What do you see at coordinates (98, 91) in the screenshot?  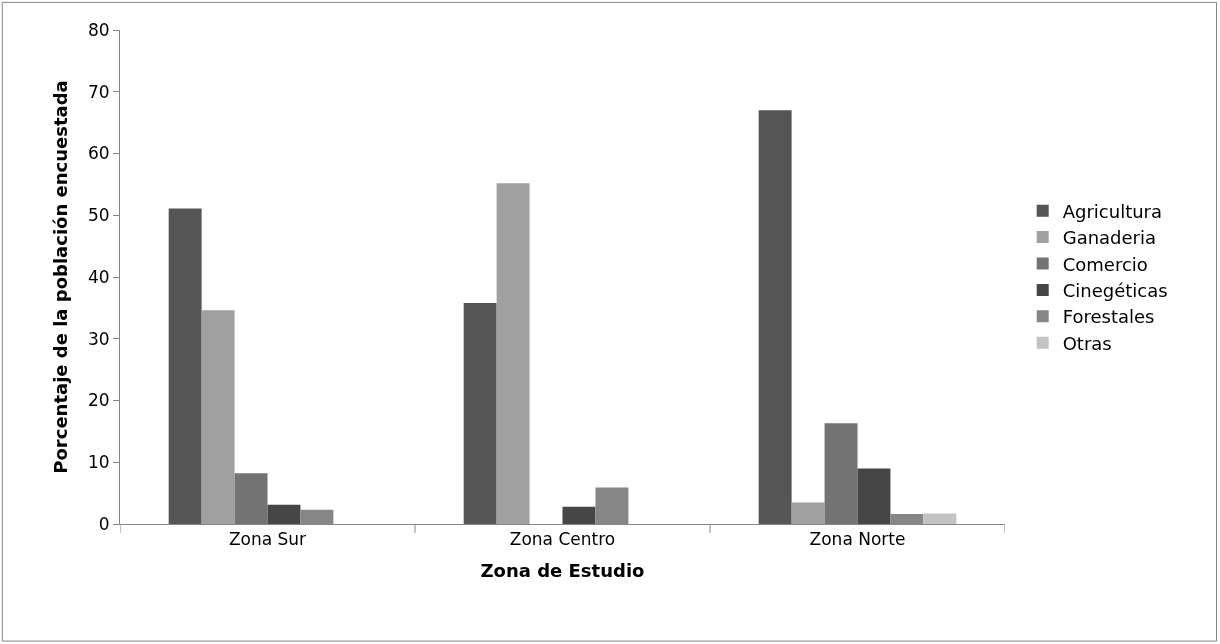 I see `y-tick-label: 70` at bounding box center [98, 91].